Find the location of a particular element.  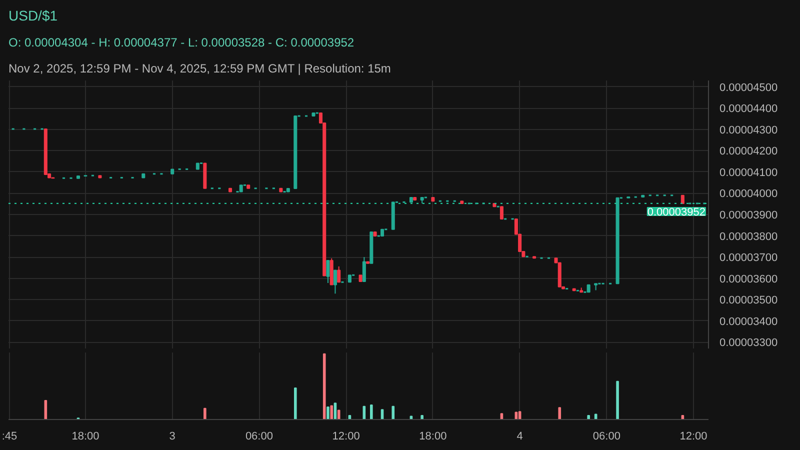

x-tick-label: :45 is located at coordinates (10, 436).